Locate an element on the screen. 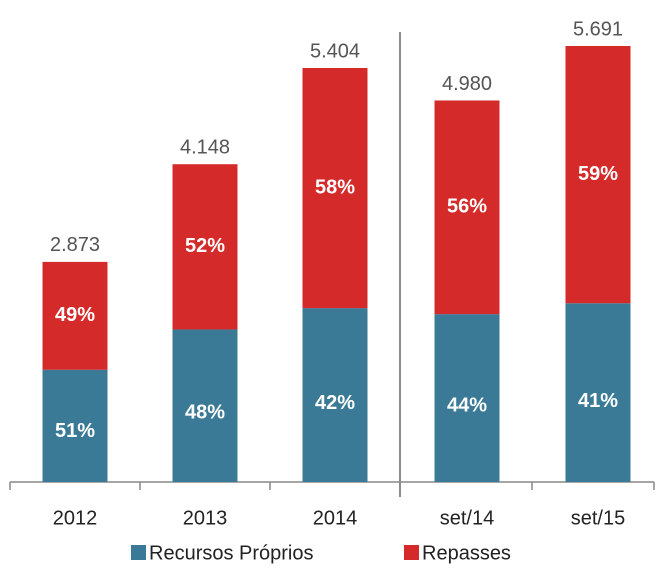 The image size is (664, 581). x-tick-label: set/14 is located at coordinates (467, 518).